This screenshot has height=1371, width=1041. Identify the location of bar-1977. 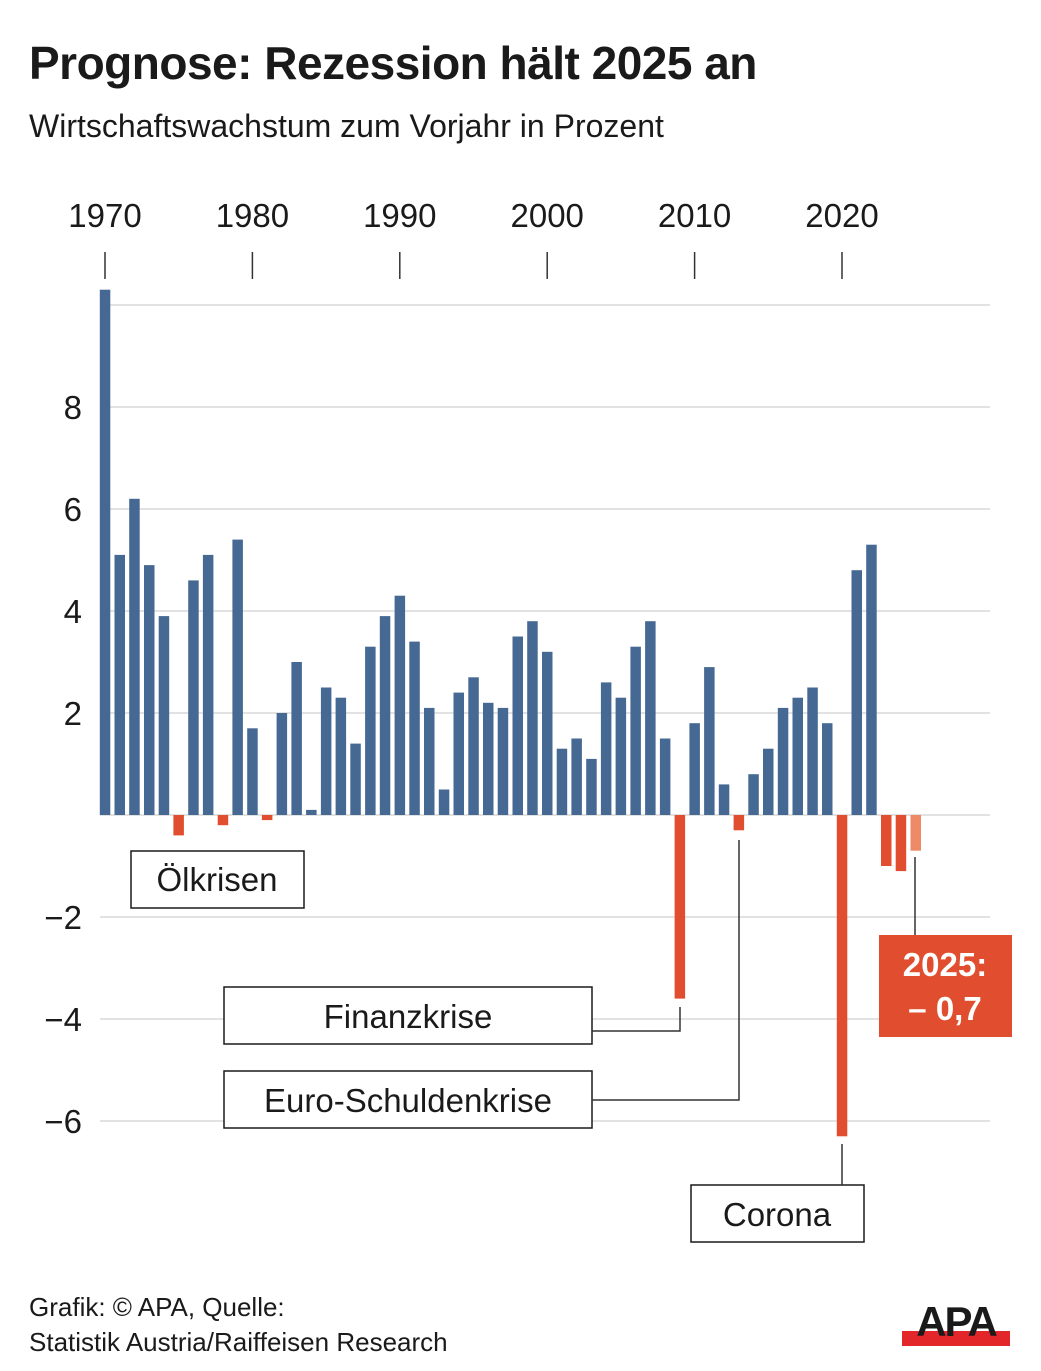
(208, 684).